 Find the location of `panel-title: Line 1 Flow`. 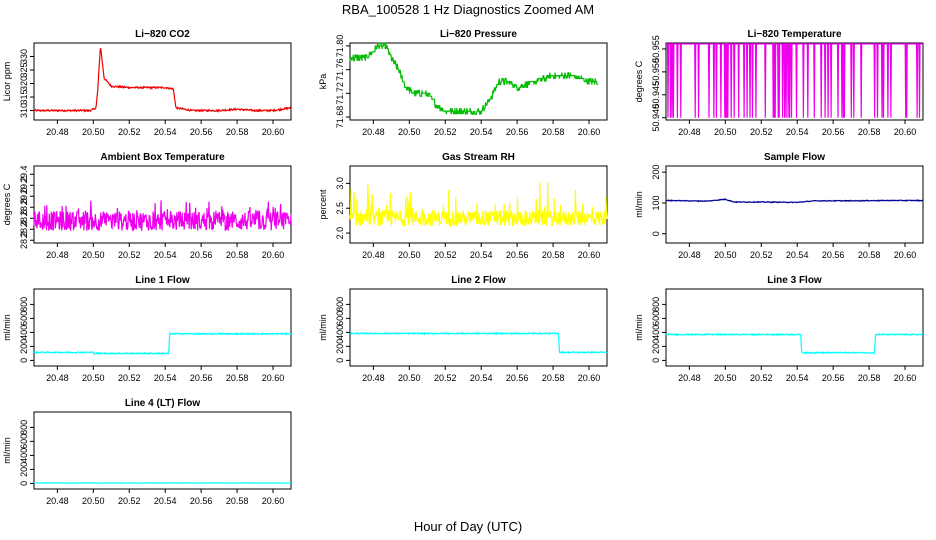

panel-title: Line 1 Flow is located at coordinates (162, 280).